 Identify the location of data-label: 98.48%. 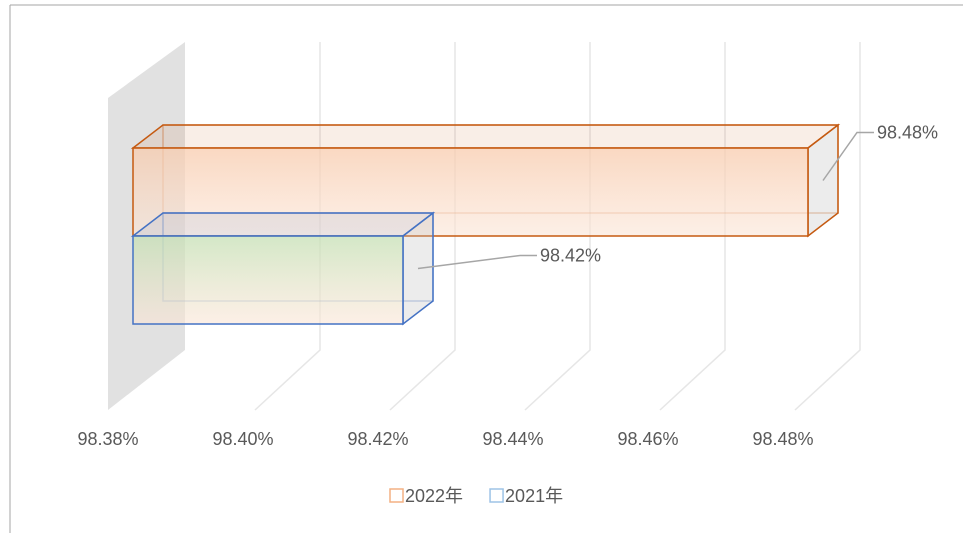
(907, 132).